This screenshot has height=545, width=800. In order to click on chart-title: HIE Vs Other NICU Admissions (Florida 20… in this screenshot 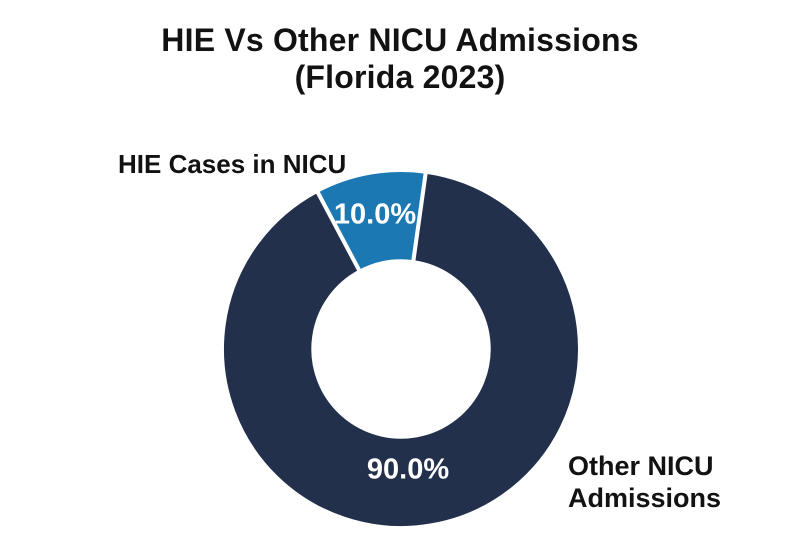, I will do `click(400, 59)`.